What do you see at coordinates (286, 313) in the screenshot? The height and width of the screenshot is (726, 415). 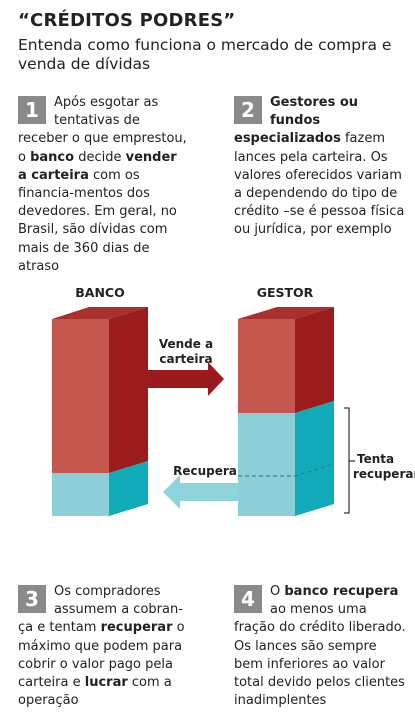 I see `gestor-bar-top` at bounding box center [286, 313].